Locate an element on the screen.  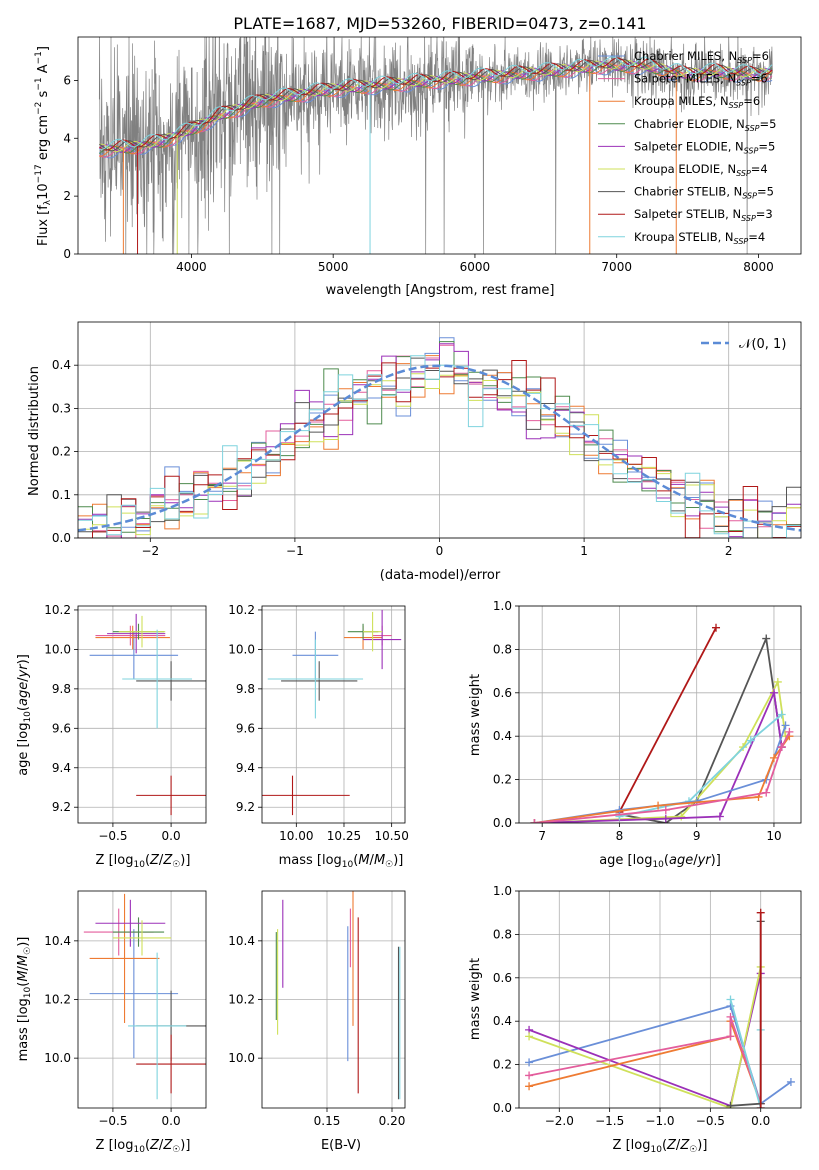
residual-histogram is located at coordinates (439, 446).